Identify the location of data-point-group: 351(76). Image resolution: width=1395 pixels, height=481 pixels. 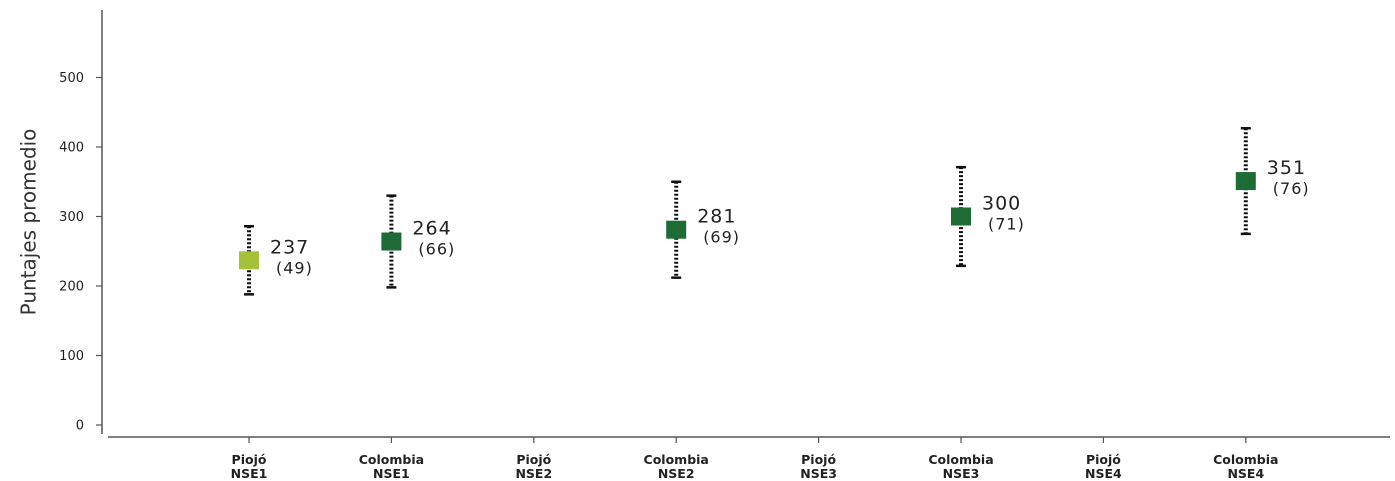
(1272, 181).